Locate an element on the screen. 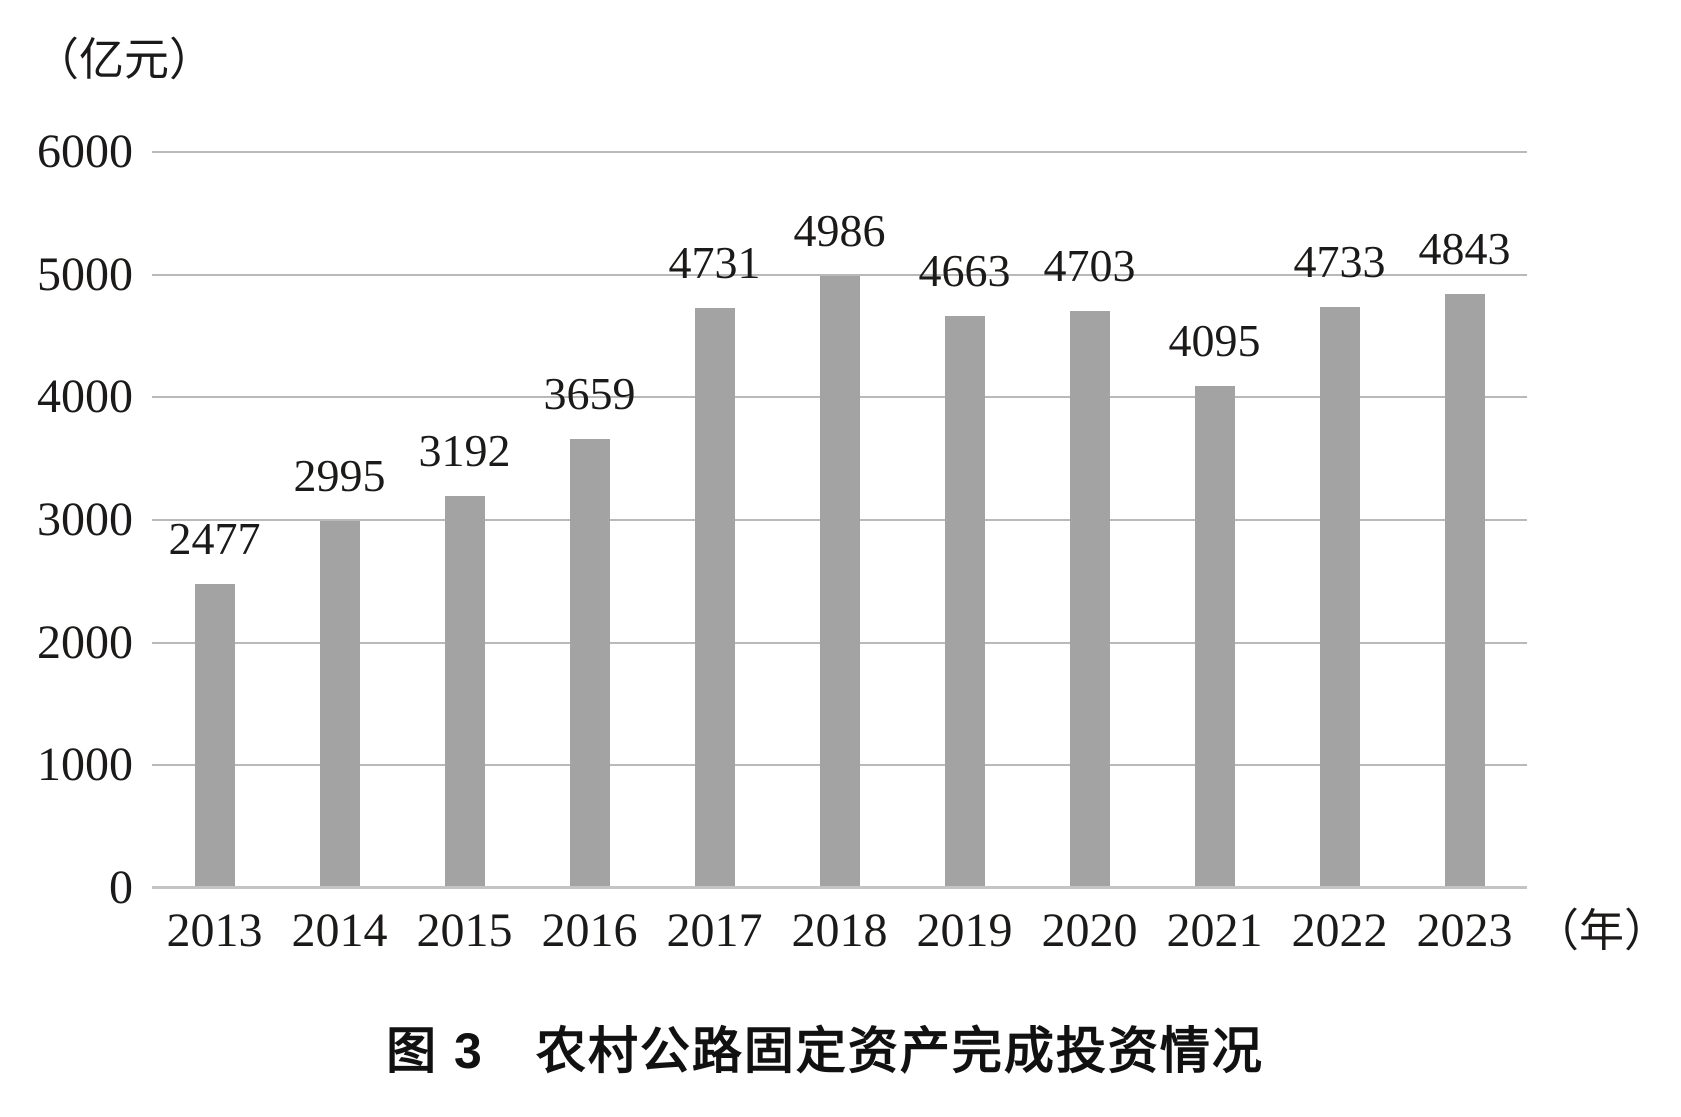  bar-2013 is located at coordinates (214, 736).